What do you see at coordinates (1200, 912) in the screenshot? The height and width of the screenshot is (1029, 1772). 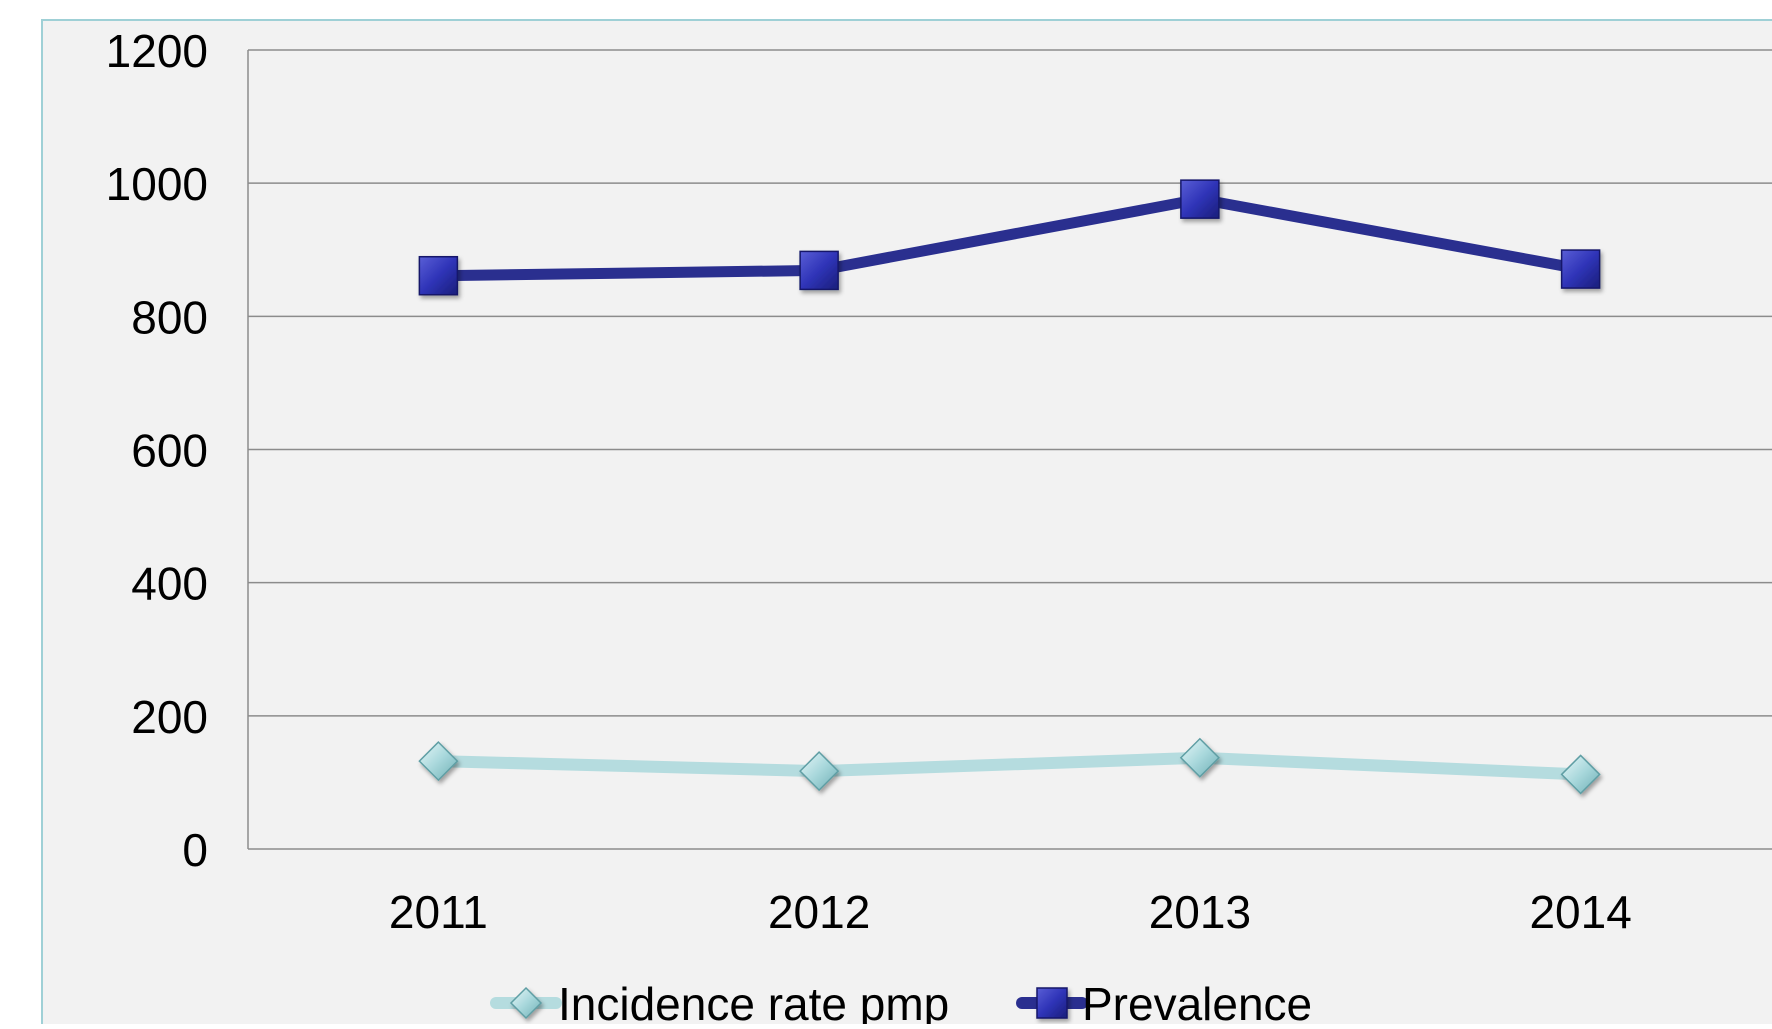 I see `x-tick-label: 2013` at bounding box center [1200, 912].